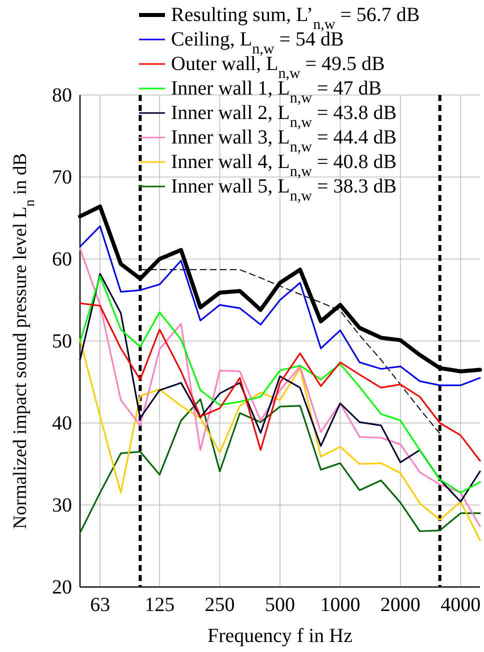 The image size is (484, 652). Describe the element at coordinates (400, 605) in the screenshot. I see `x-tick-label: 2000` at that location.